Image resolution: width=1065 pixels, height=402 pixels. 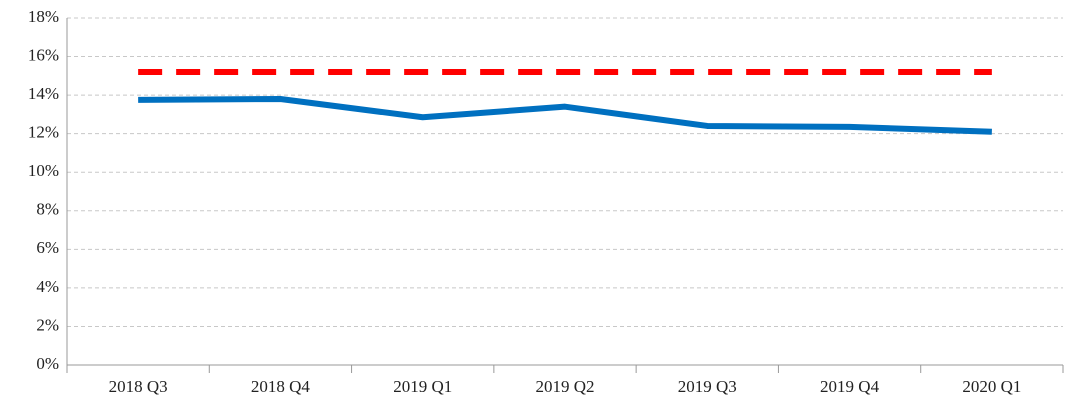 I want to click on y-tick-label: 2%, so click(x=47, y=324).